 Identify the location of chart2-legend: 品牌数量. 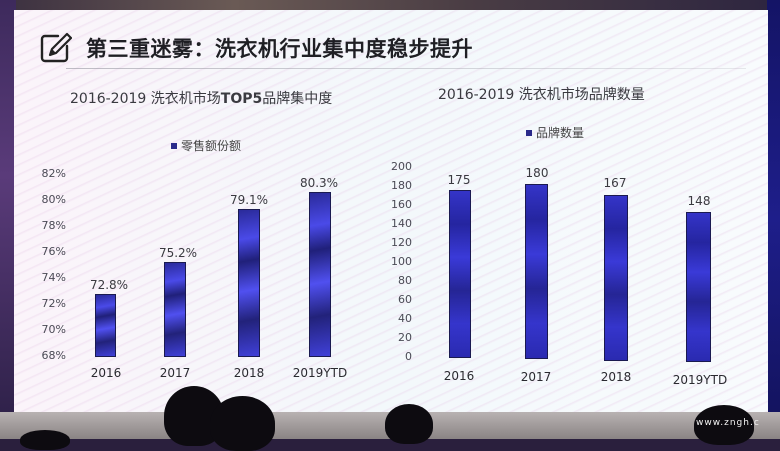
(555, 132).